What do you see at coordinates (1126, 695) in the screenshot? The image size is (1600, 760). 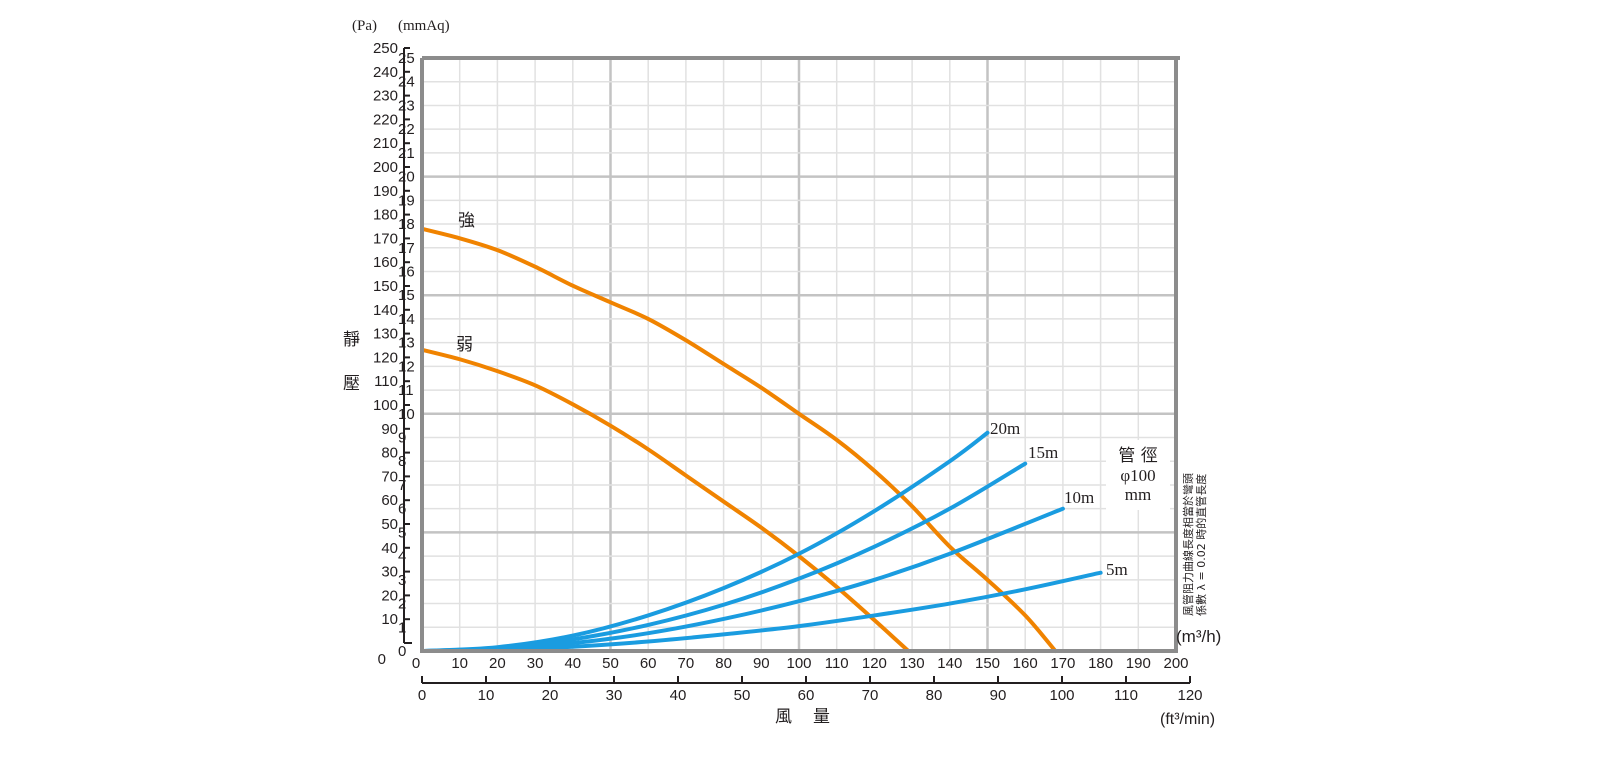 I see `x-tick-label-ft3min: 110` at bounding box center [1126, 695].